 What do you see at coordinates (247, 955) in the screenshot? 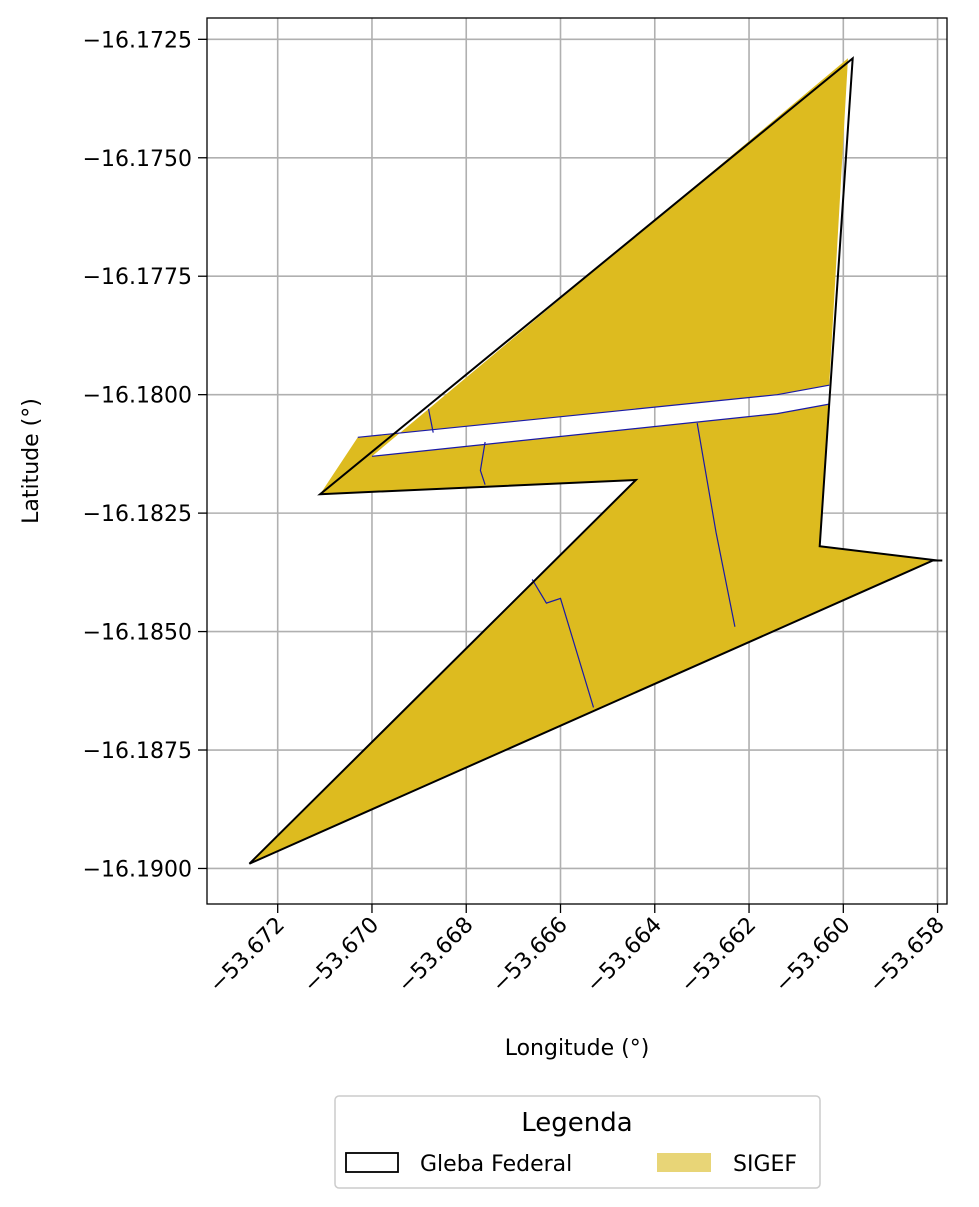
I see `x-tick-label: −53.672` at bounding box center [247, 955].